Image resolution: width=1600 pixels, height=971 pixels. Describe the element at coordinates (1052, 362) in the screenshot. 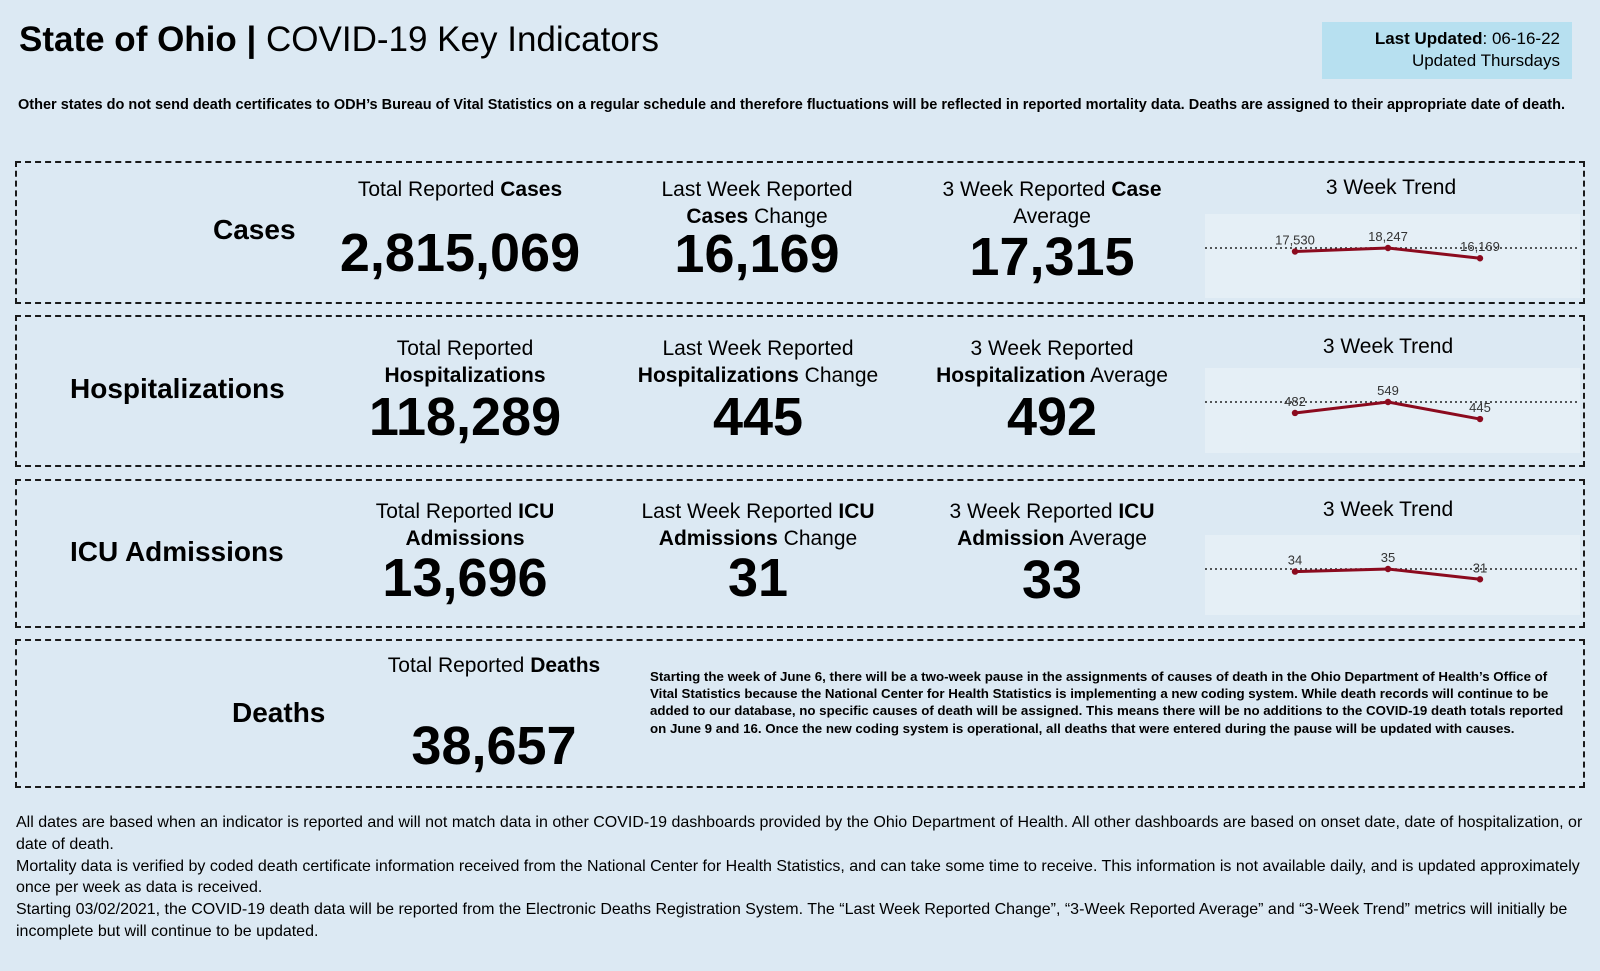

I see `hospitalizations-average-label: 3 Week Reported Hospitalization Average` at that location.